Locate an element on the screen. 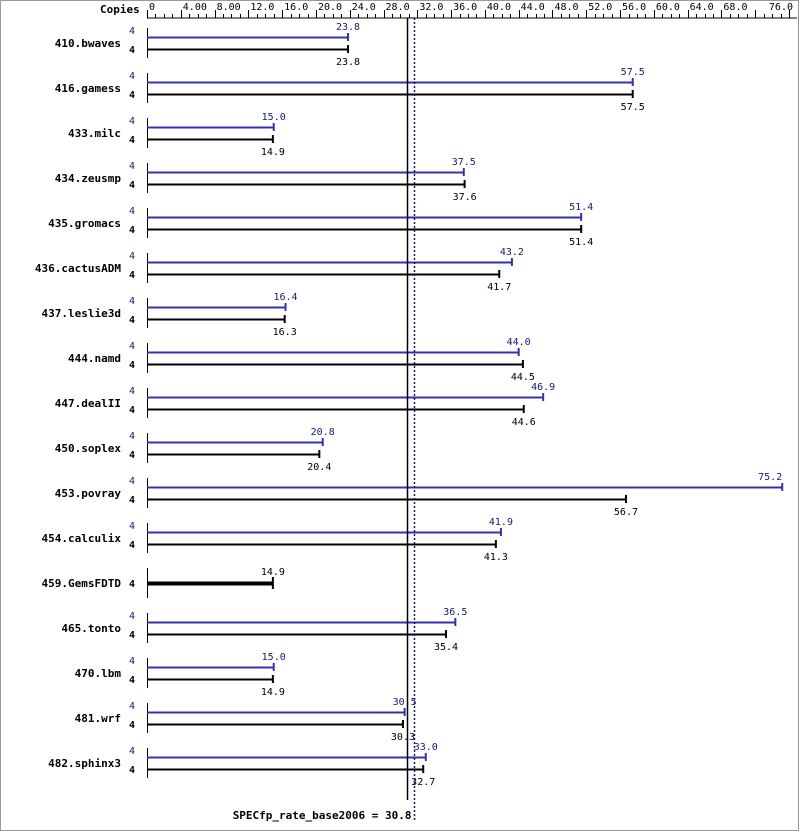 Image resolution: width=799 pixels, height=831 pixels. copies-header: Copies is located at coordinates (120, 9).